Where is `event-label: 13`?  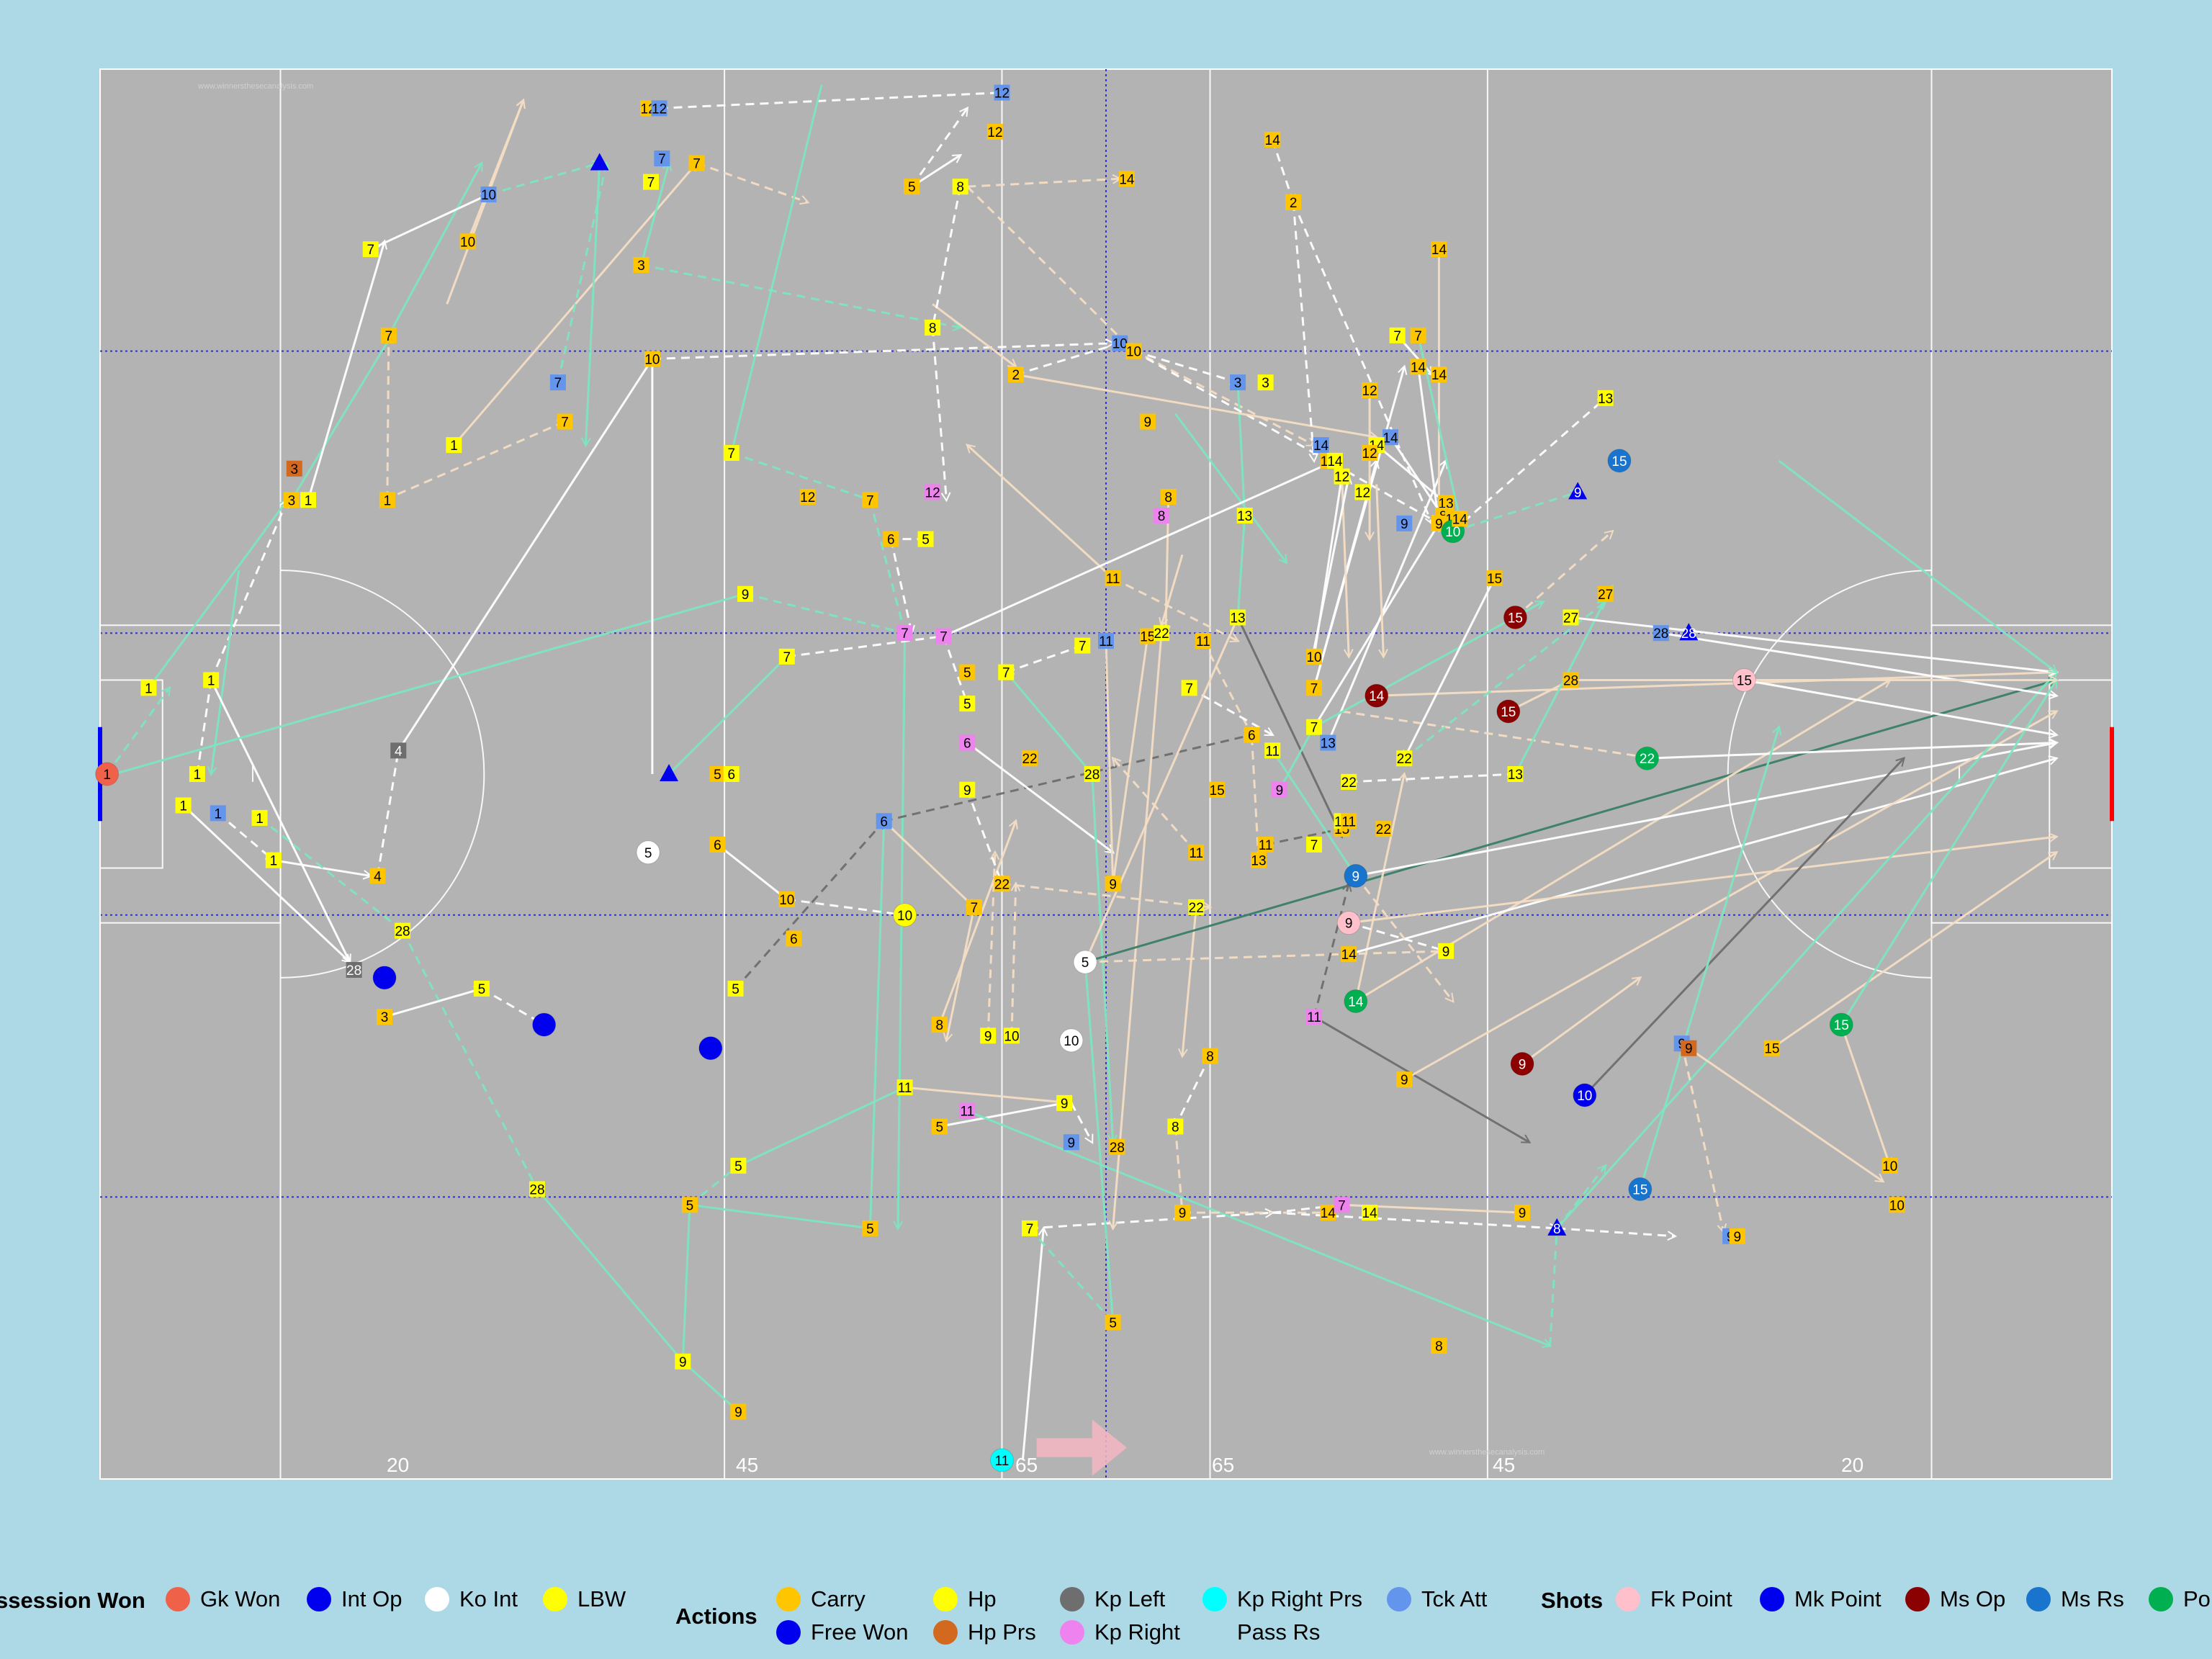 event-label: 13 is located at coordinates (1606, 399).